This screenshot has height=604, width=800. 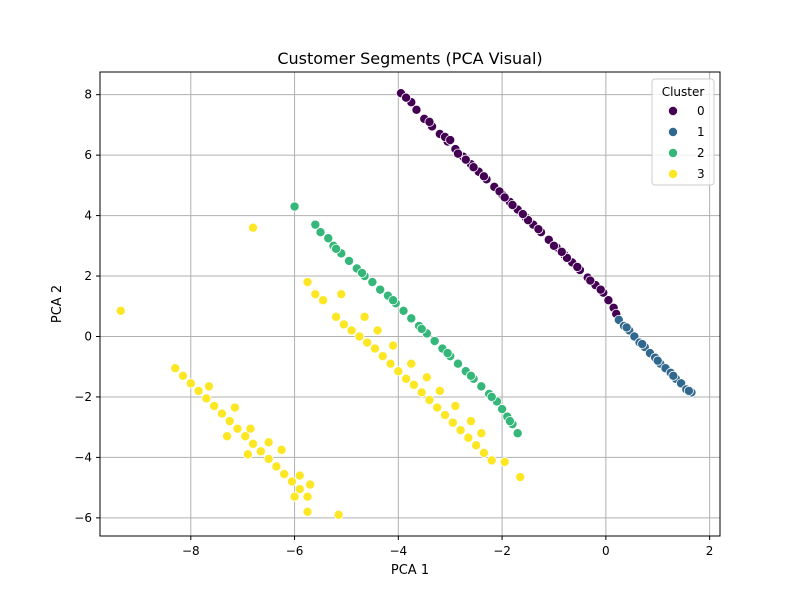 I want to click on legend-label-cluster-3: 3, so click(x=701, y=174).